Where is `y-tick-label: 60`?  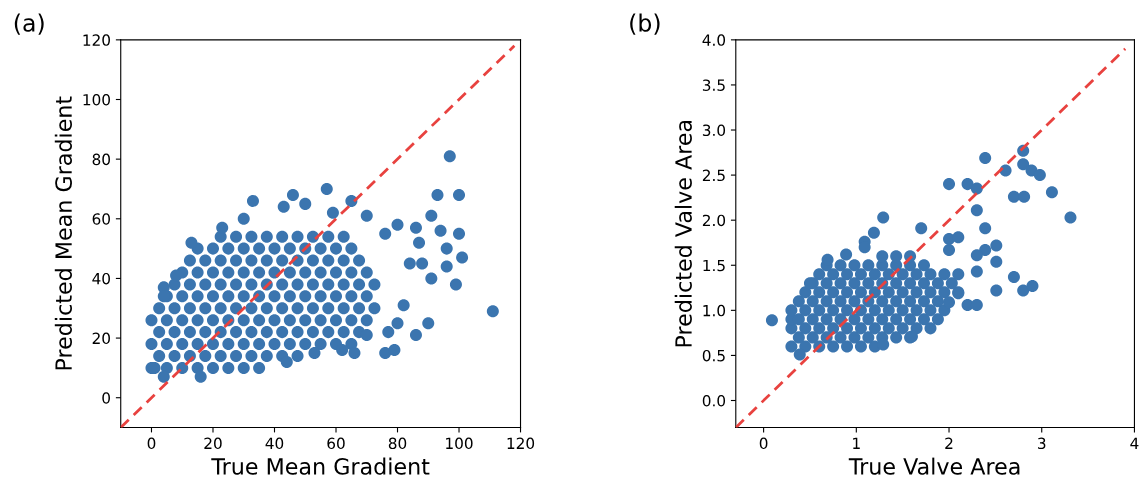
y-tick-label: 60 is located at coordinates (101, 219).